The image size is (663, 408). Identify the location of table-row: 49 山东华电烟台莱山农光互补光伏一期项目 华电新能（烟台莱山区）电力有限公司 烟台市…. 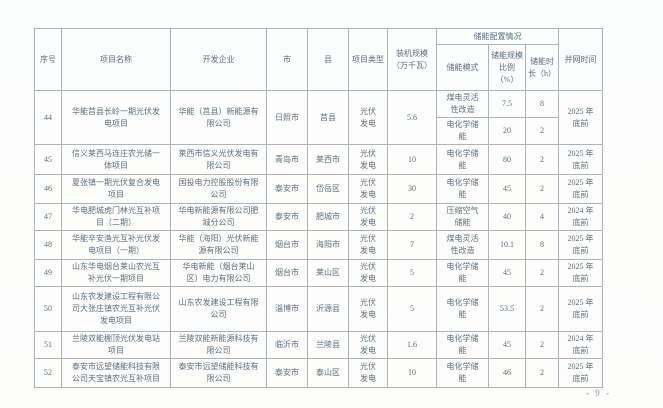
(319, 273).